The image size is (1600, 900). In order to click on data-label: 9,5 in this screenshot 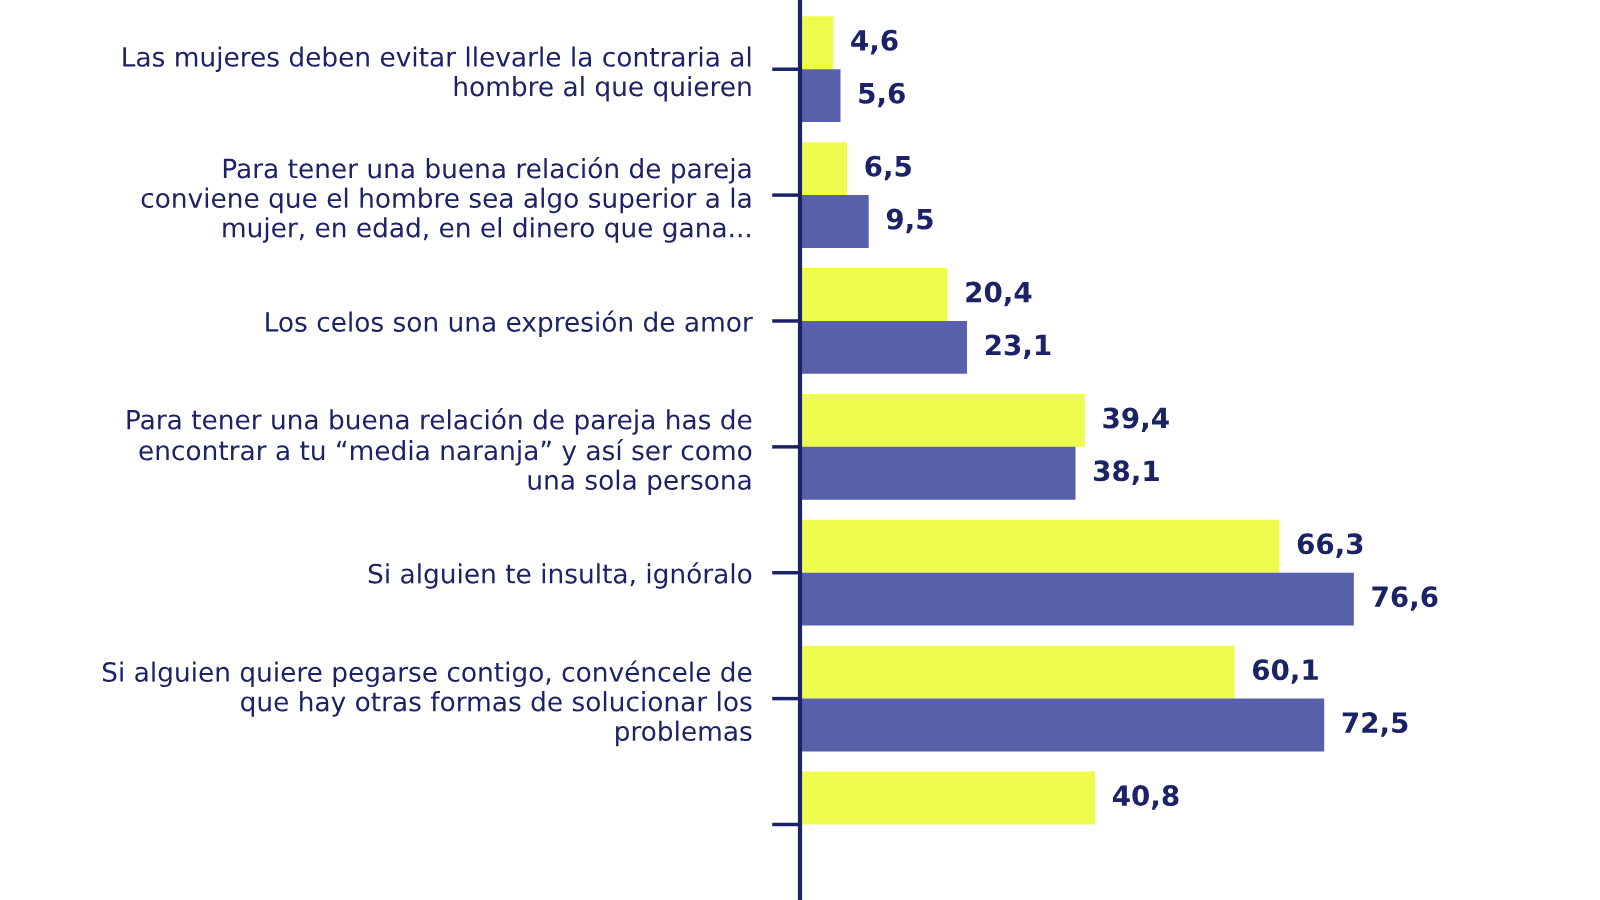, I will do `click(909, 221)`.